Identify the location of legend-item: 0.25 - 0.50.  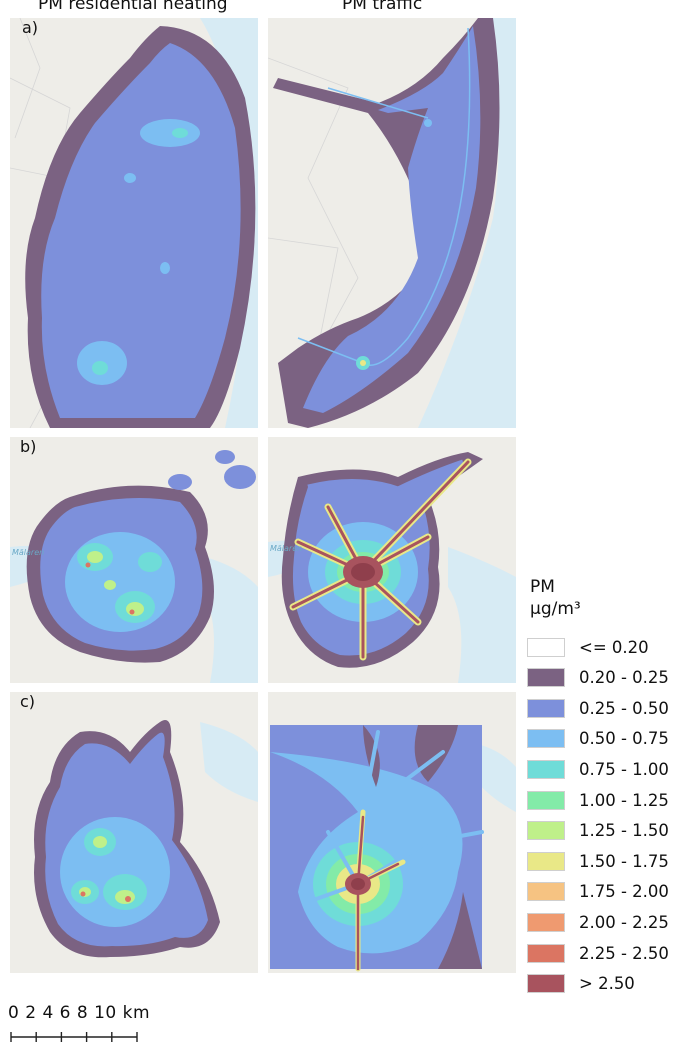
(598, 708).